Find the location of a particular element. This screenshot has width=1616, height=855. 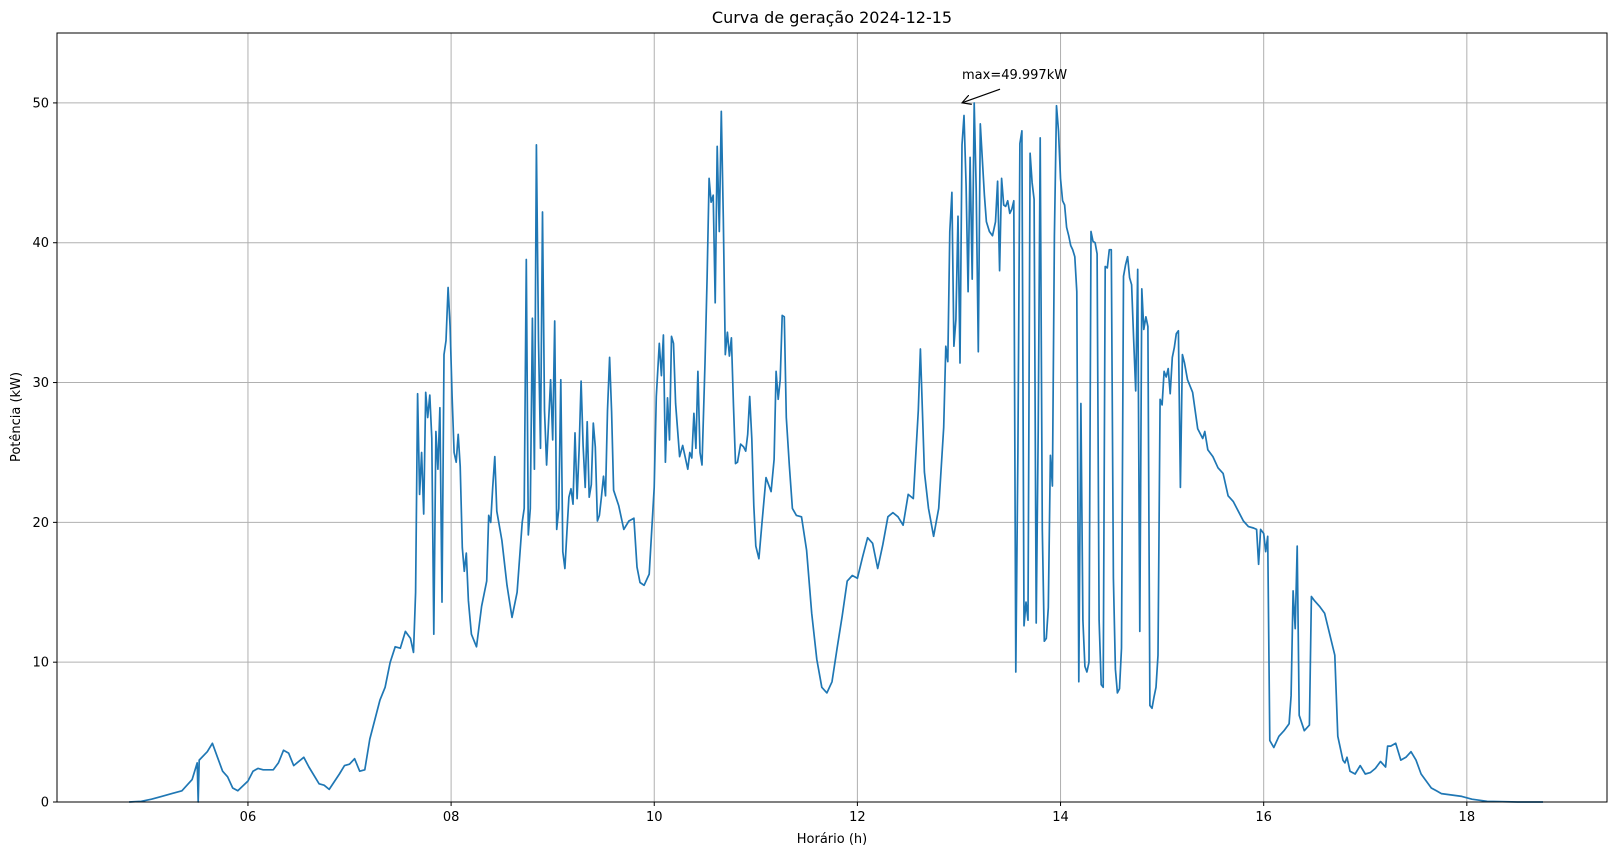

x-tick-label: 16 is located at coordinates (1263, 817).